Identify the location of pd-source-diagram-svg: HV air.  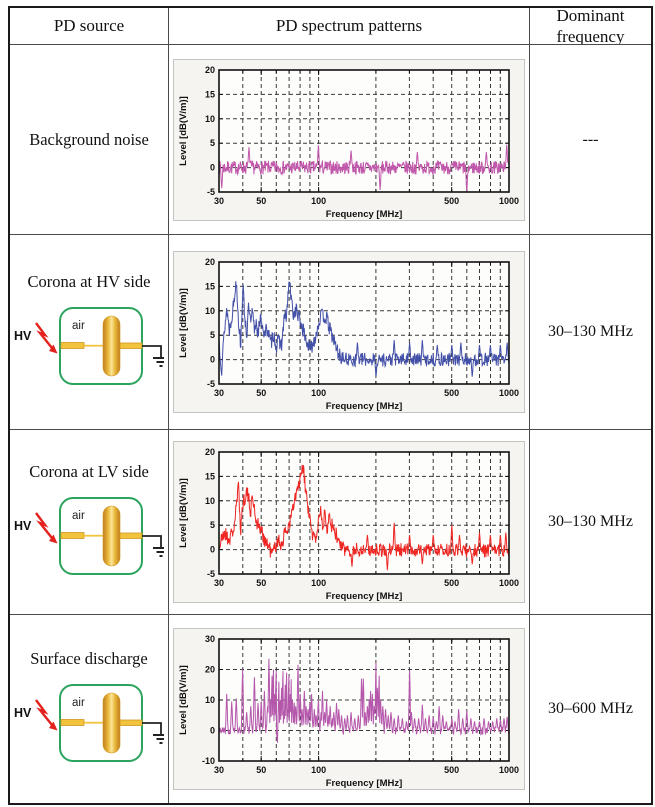
(91, 536).